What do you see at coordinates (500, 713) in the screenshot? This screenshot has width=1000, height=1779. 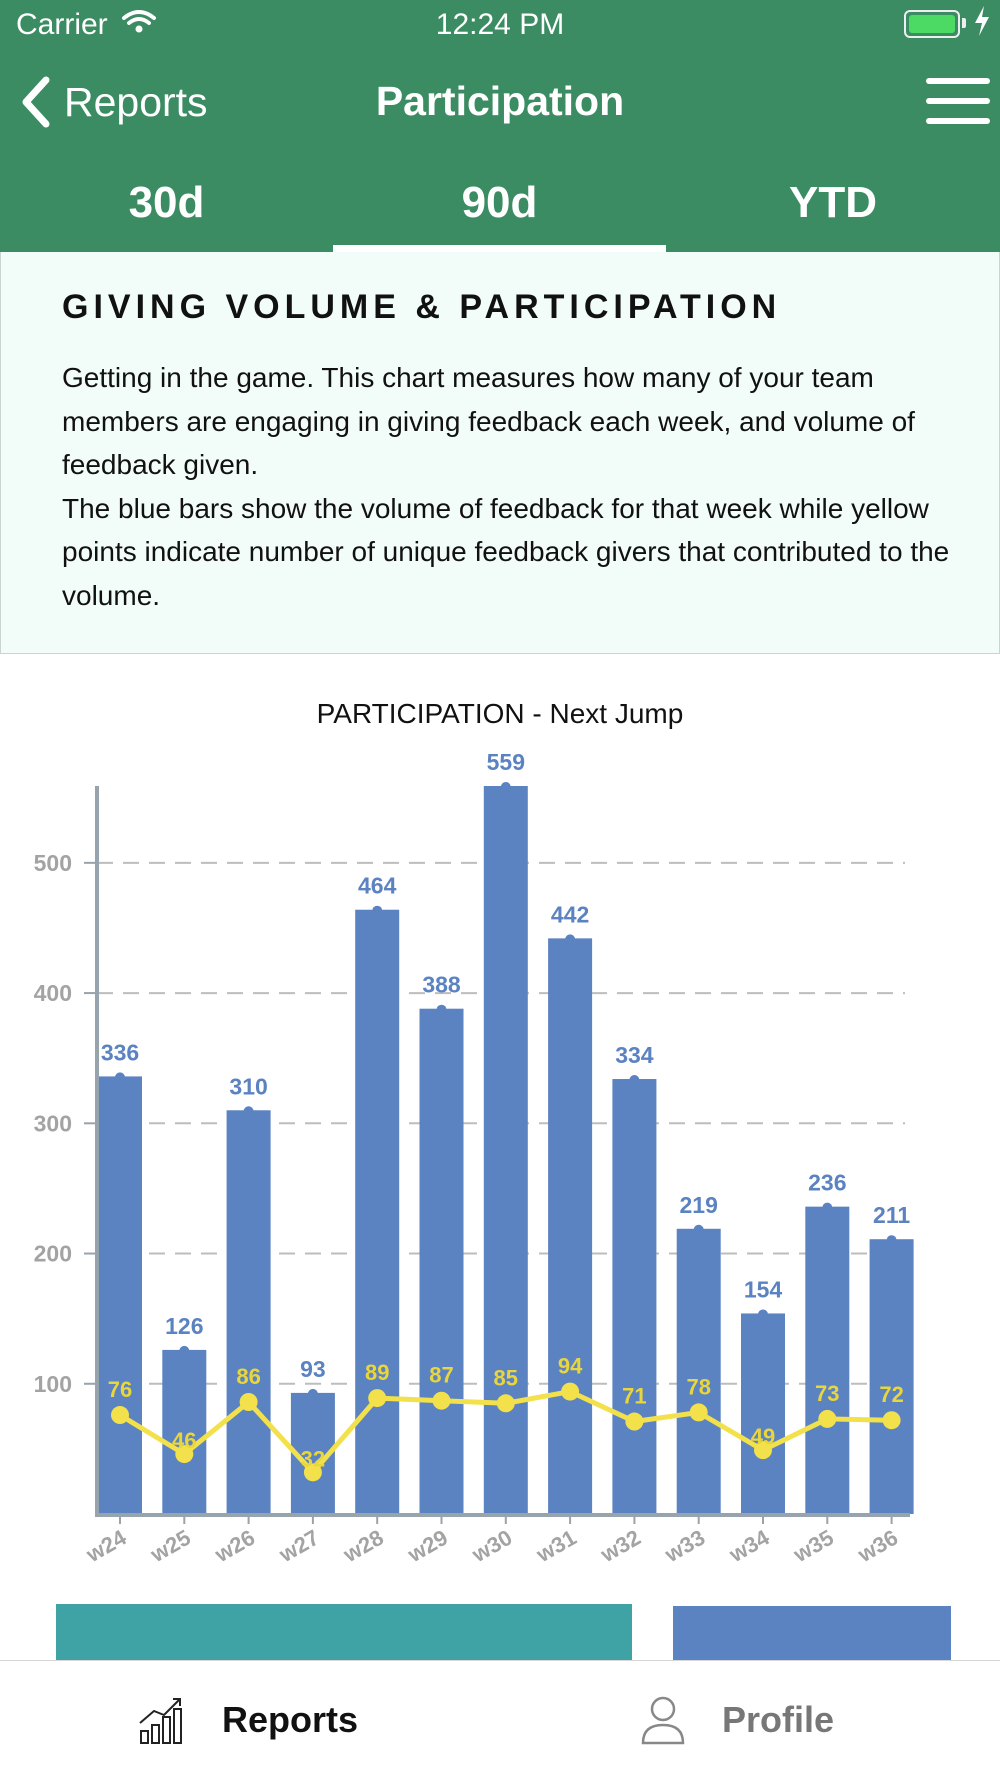 I see `chart-title: PARTICIPATION - Next Jump` at bounding box center [500, 713].